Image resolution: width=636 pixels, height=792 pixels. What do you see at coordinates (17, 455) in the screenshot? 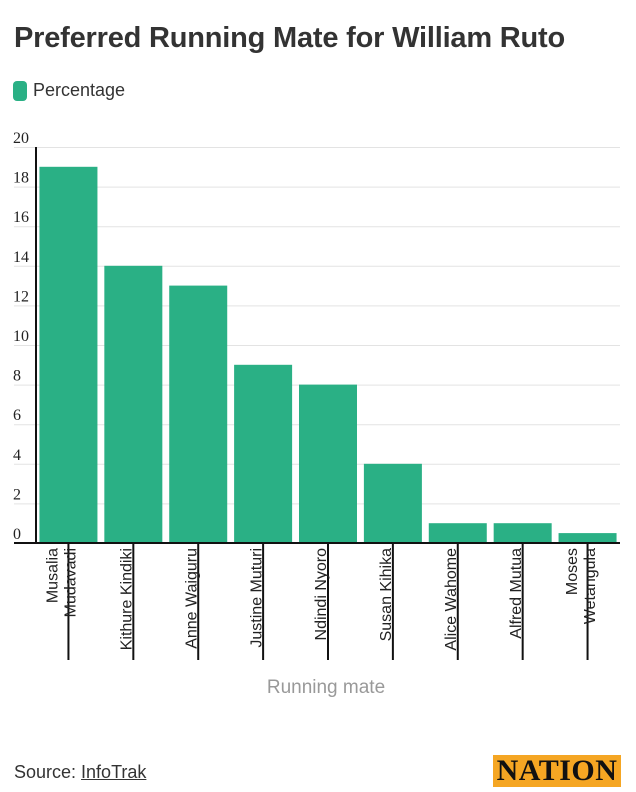
I see `y-tick-label: 4` at bounding box center [17, 455].